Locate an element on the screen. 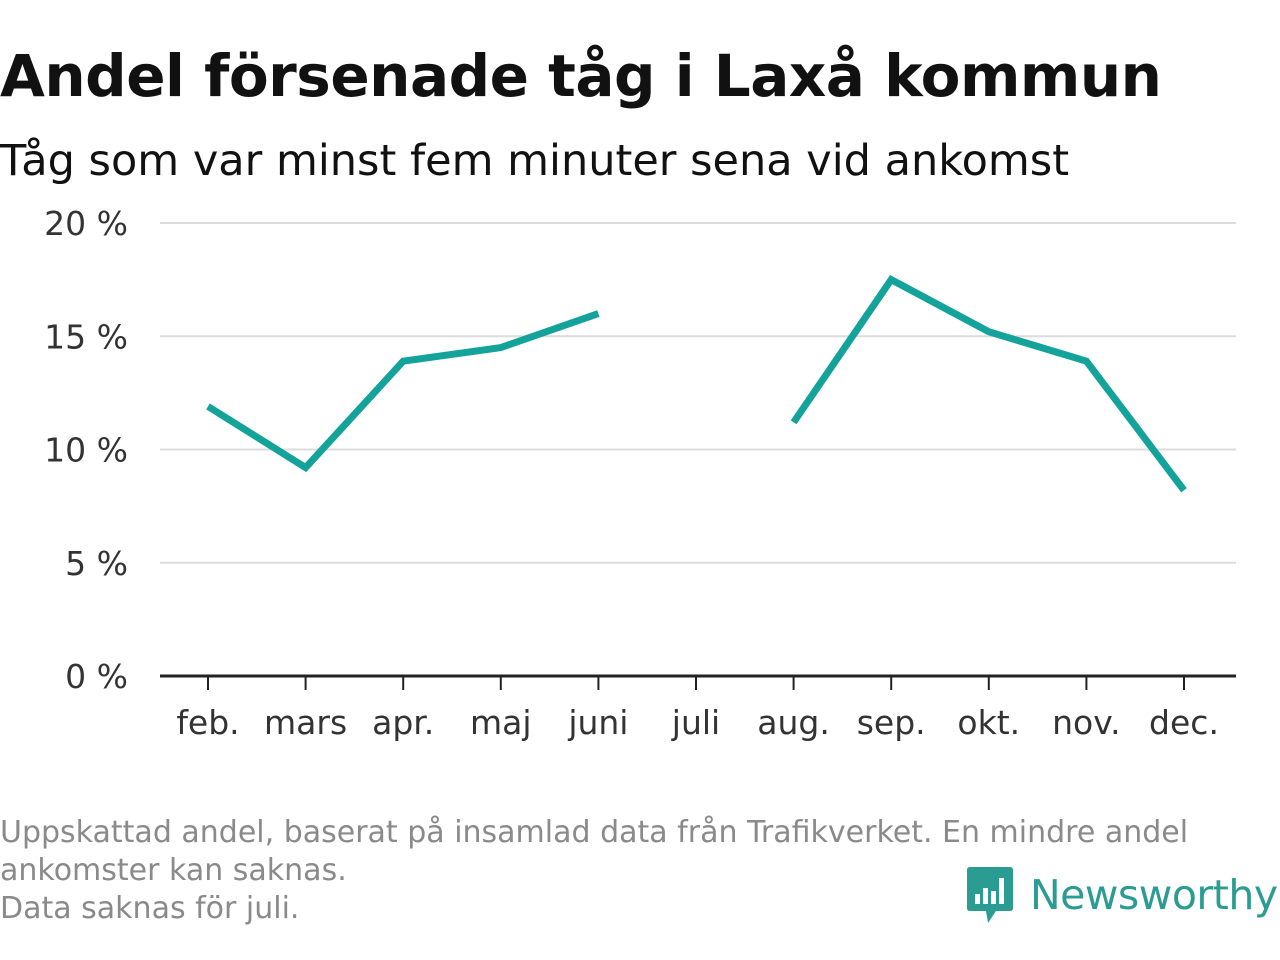 The width and height of the screenshot is (1280, 960). footnote-line: ankomster kan saknas. is located at coordinates (173, 870).